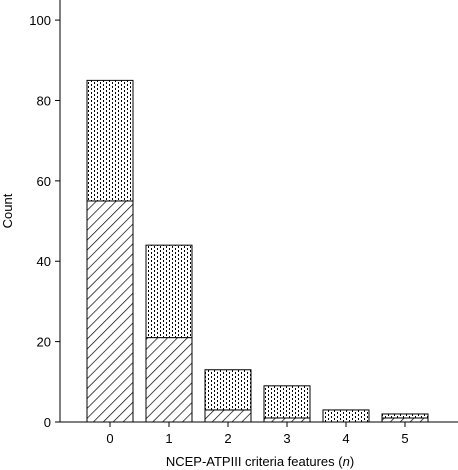  I want to click on y-tick-label: 60, so click(44, 181).